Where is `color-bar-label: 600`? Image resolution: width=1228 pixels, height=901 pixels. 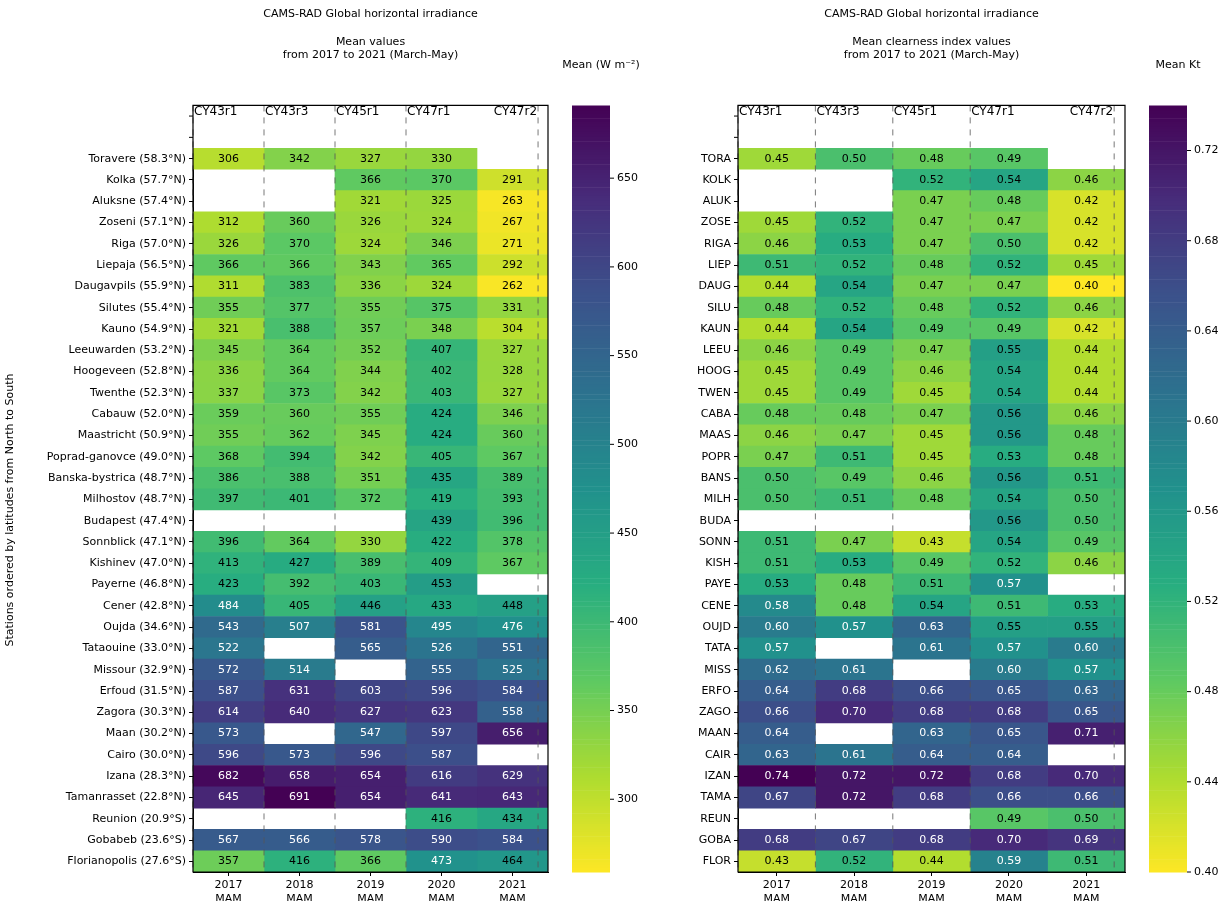 color-bar-label: 600 is located at coordinates (627, 266).